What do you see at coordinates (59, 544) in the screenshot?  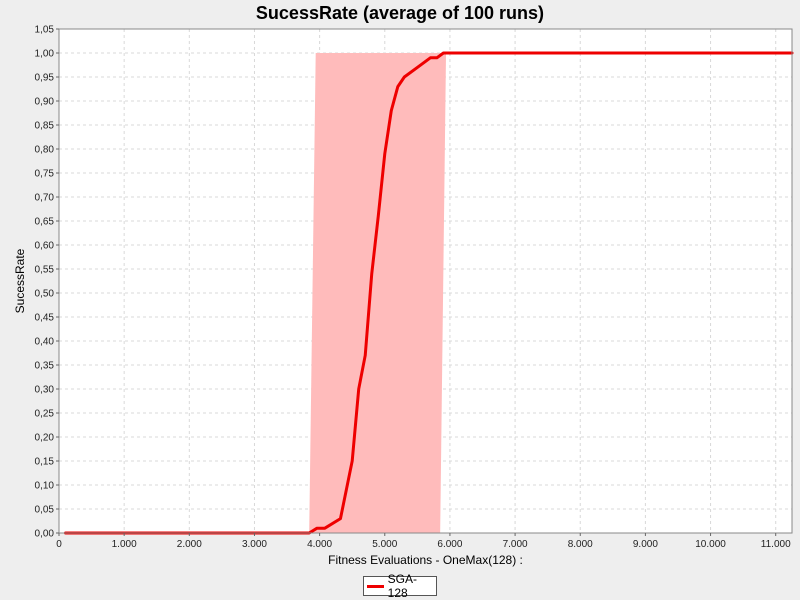 I see `x-tick-label: 0` at bounding box center [59, 544].